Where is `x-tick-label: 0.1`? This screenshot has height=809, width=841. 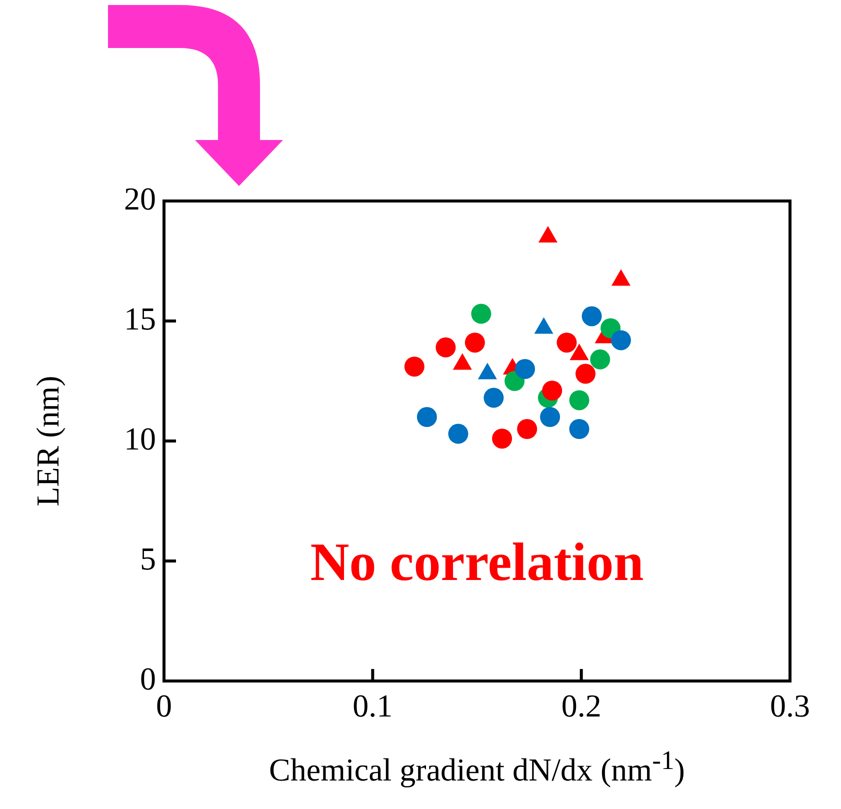 x-tick-label: 0.1 is located at coordinates (372, 706).